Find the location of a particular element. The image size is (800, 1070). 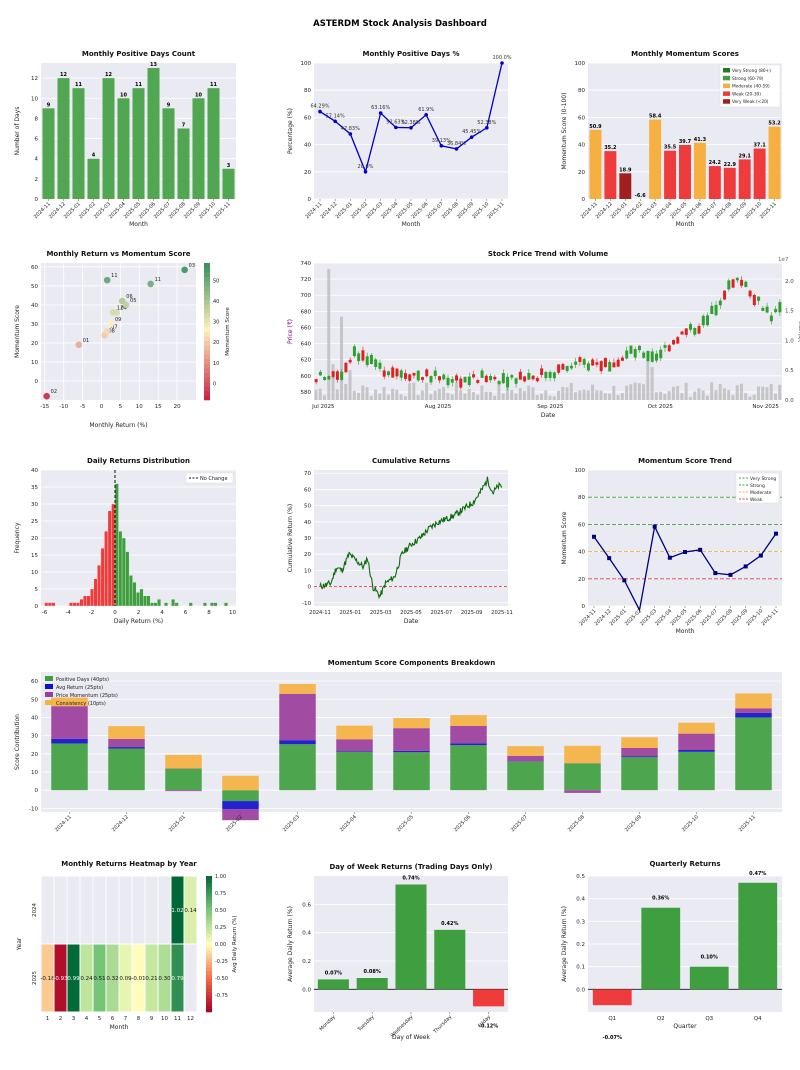

daily_returns_dist-ylabel: Frequency is located at coordinates (17, 537).